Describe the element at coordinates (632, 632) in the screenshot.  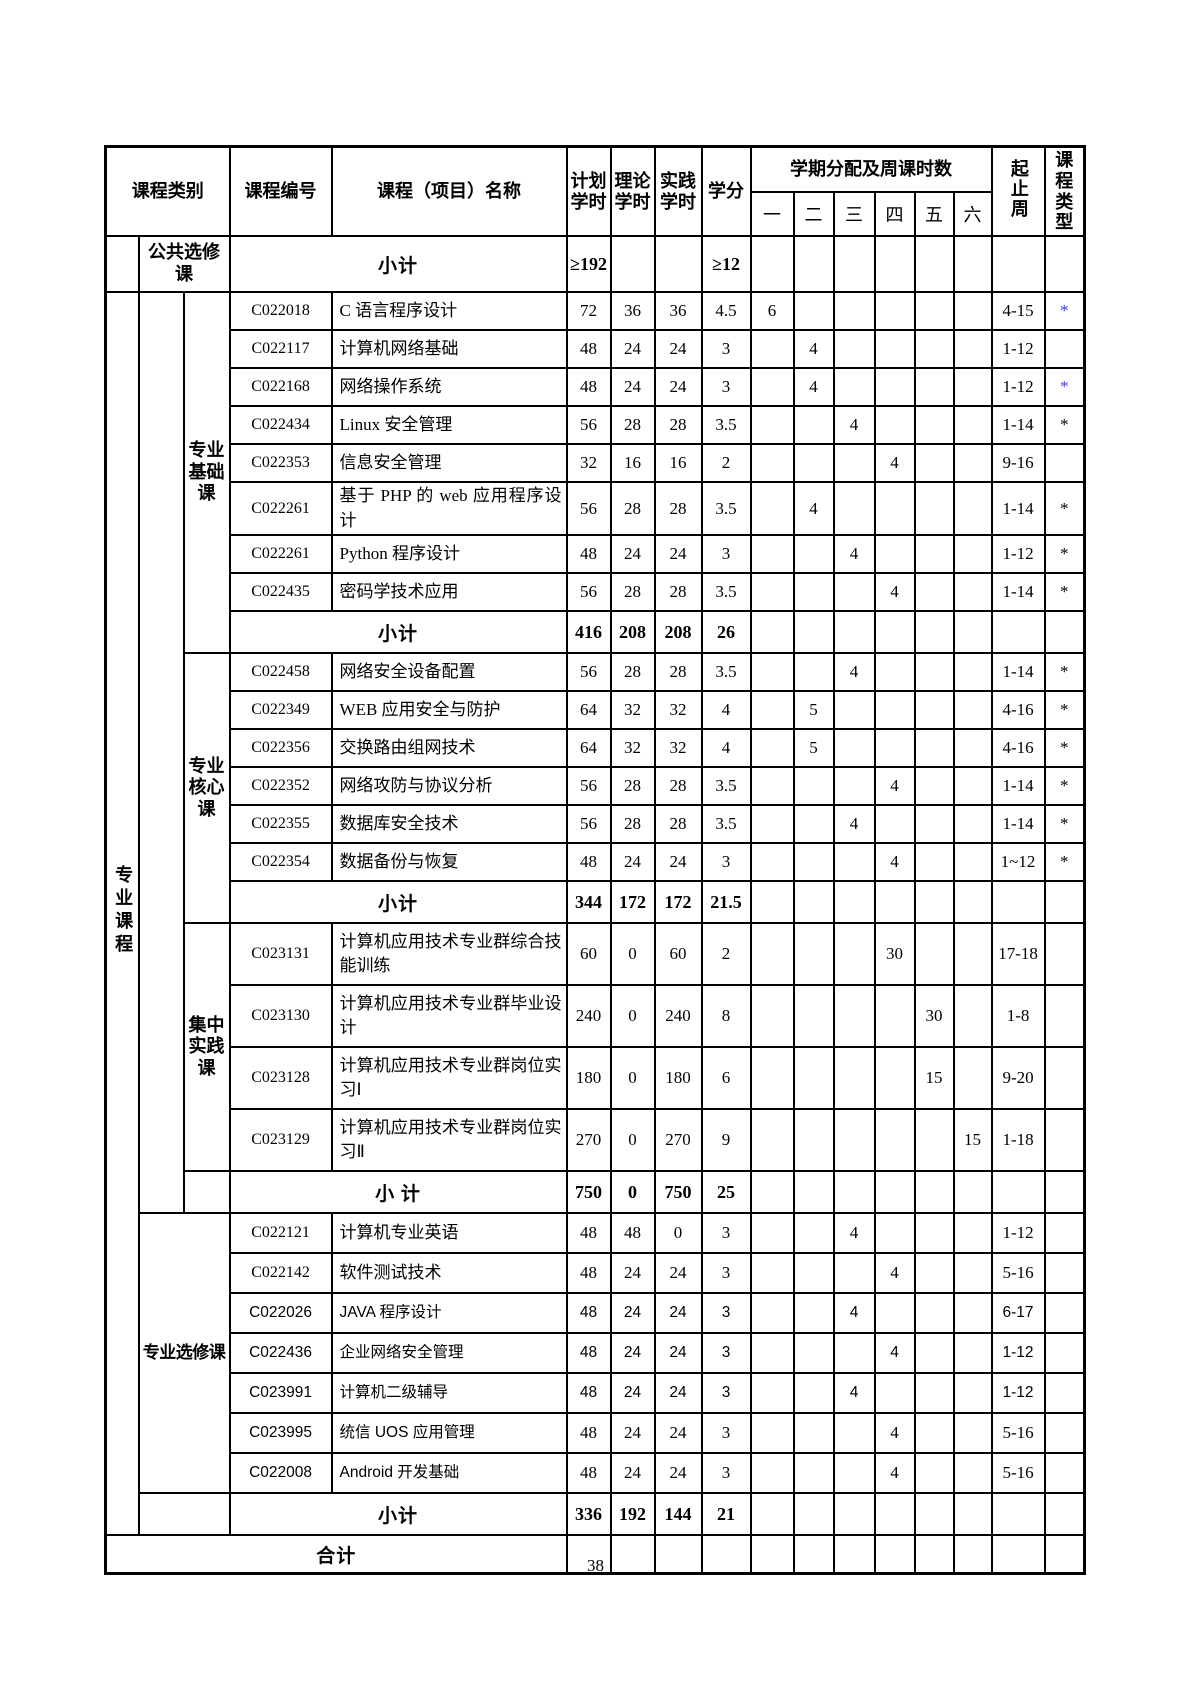
I see `theory-hours-value: 208` at that location.